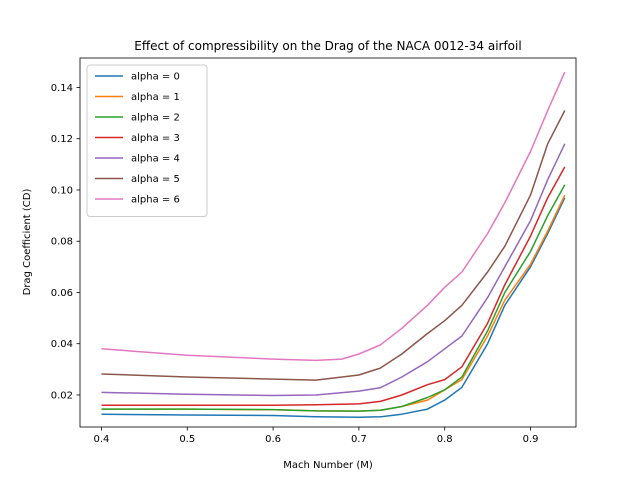  What do you see at coordinates (531, 439) in the screenshot?
I see `x-tick-label: 0.9` at bounding box center [531, 439].